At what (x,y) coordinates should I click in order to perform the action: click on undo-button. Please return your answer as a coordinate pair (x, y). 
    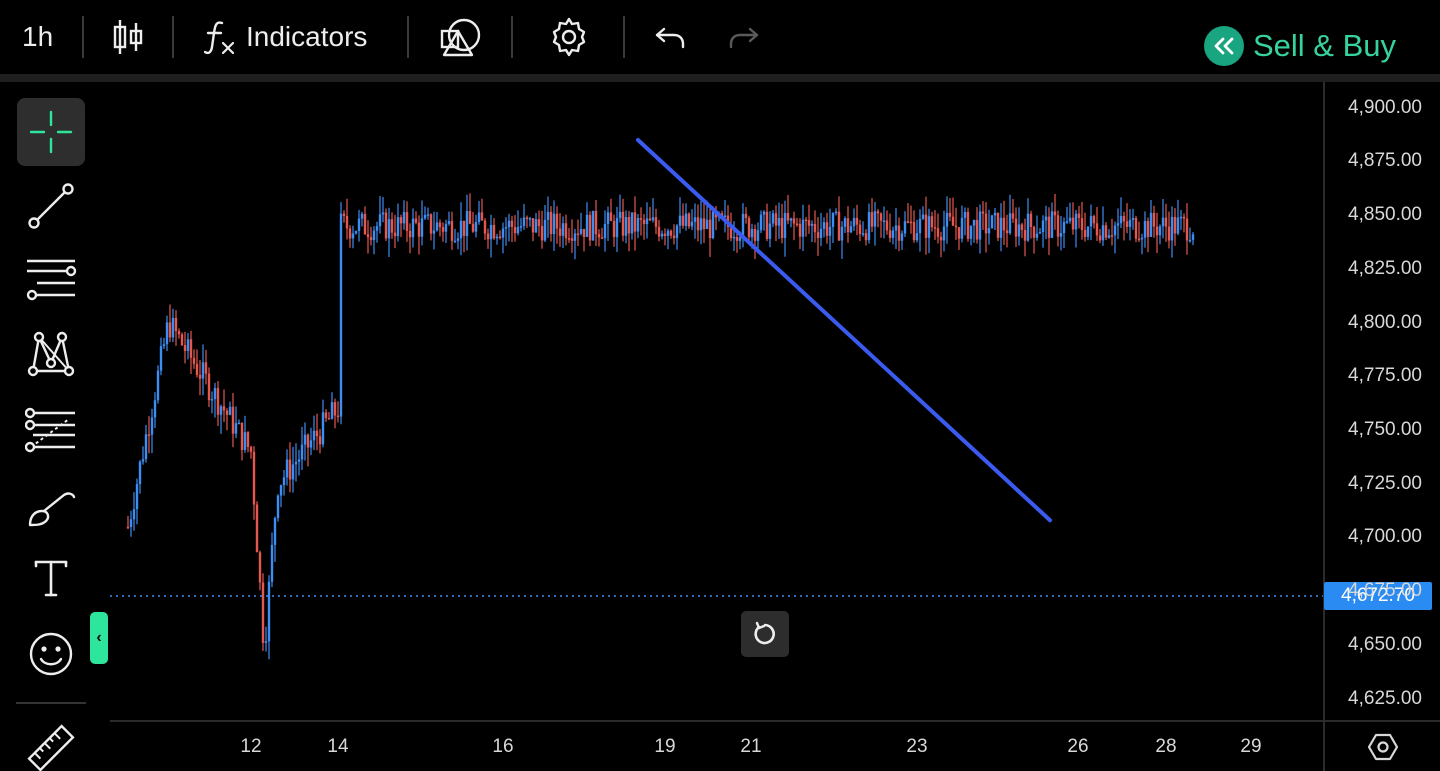
    Looking at the image, I should click on (670, 37).